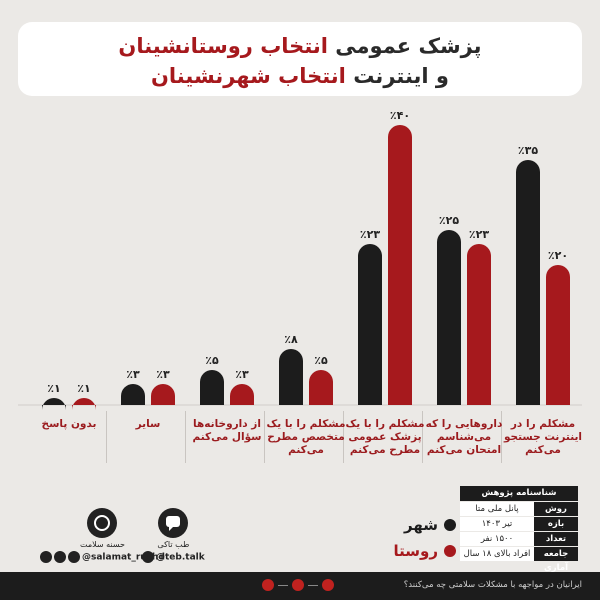 Image resolution: width=600 pixels, height=600 pixels. I want to click on value-label: ٪۴۰, so click(400, 115).